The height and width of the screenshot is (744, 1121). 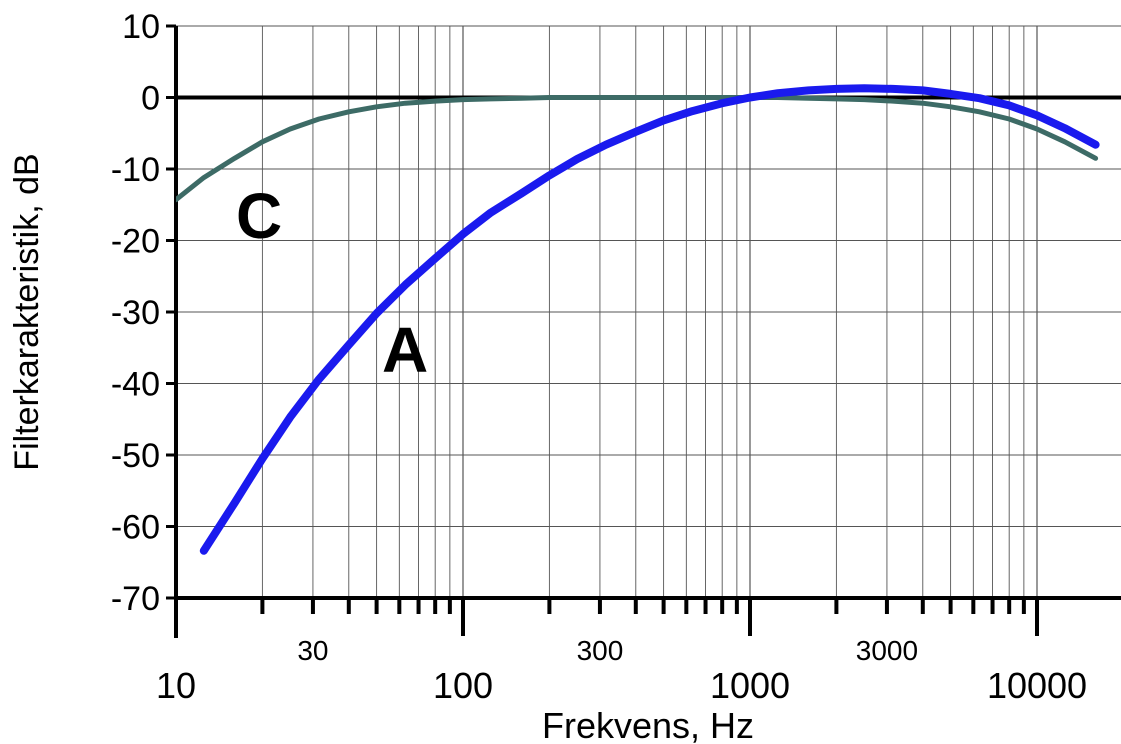 I want to click on y-tick-label: -70, so click(x=135, y=599).